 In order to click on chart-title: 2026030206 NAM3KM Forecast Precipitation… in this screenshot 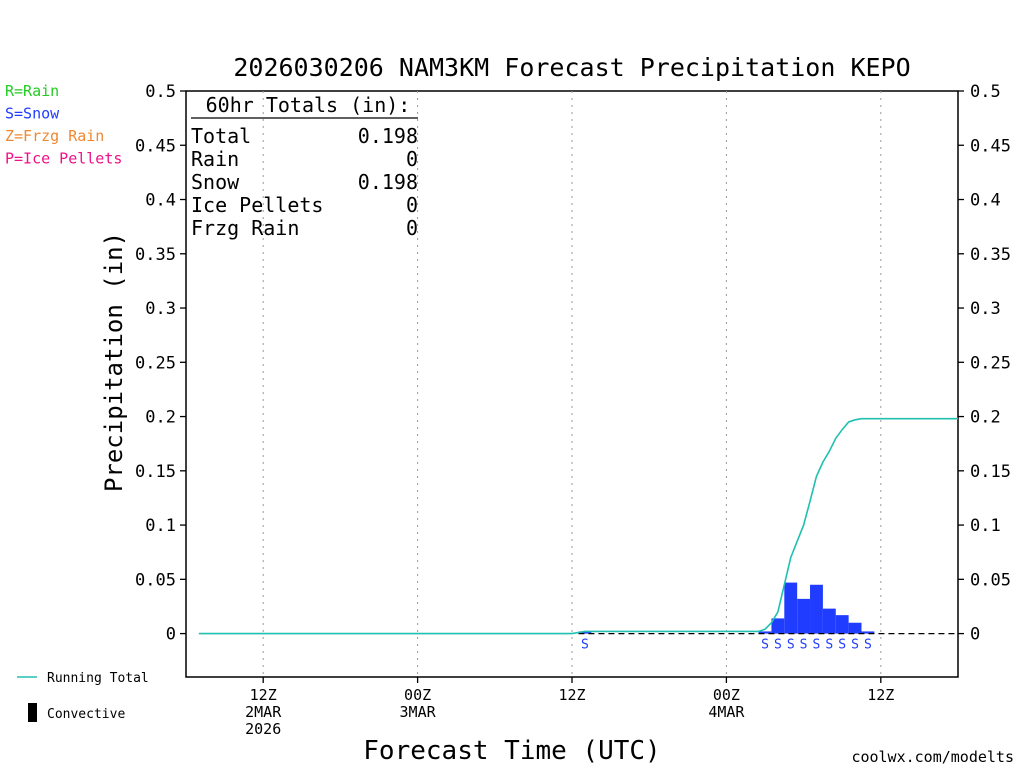, I will do `click(571, 67)`.